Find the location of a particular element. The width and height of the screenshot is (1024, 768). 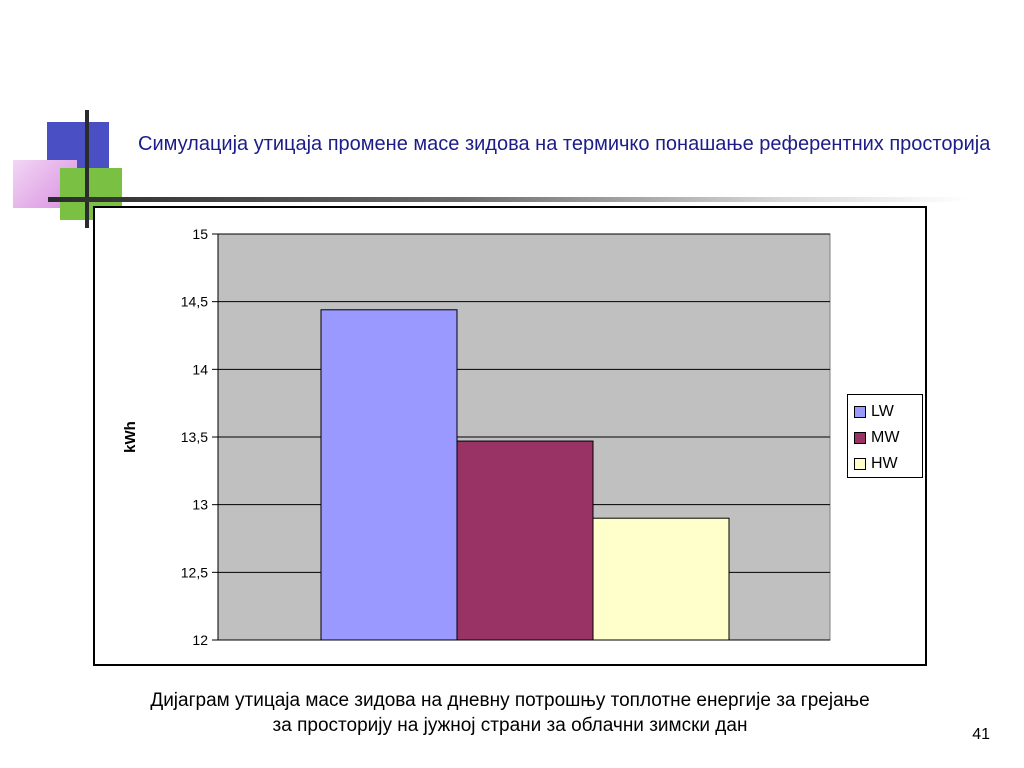

legend-item-lw: LW is located at coordinates (888, 412).